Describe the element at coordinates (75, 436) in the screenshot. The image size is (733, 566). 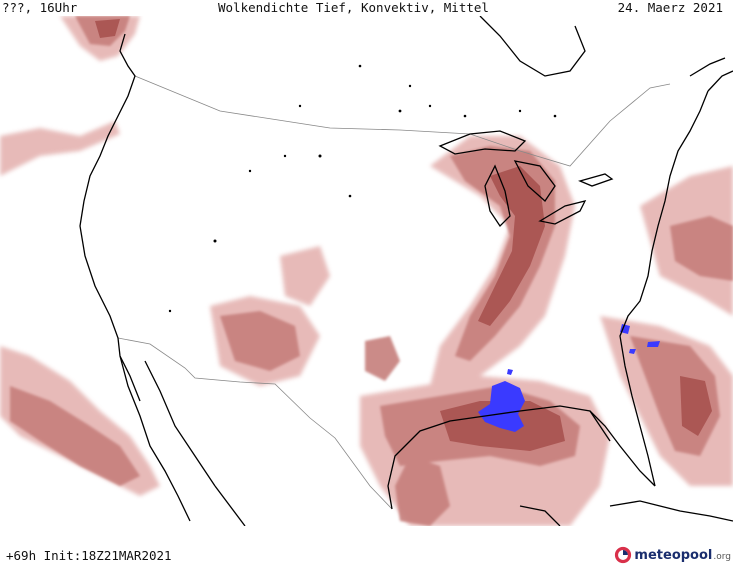
I see `cloud-pacific-sw-core` at that location.